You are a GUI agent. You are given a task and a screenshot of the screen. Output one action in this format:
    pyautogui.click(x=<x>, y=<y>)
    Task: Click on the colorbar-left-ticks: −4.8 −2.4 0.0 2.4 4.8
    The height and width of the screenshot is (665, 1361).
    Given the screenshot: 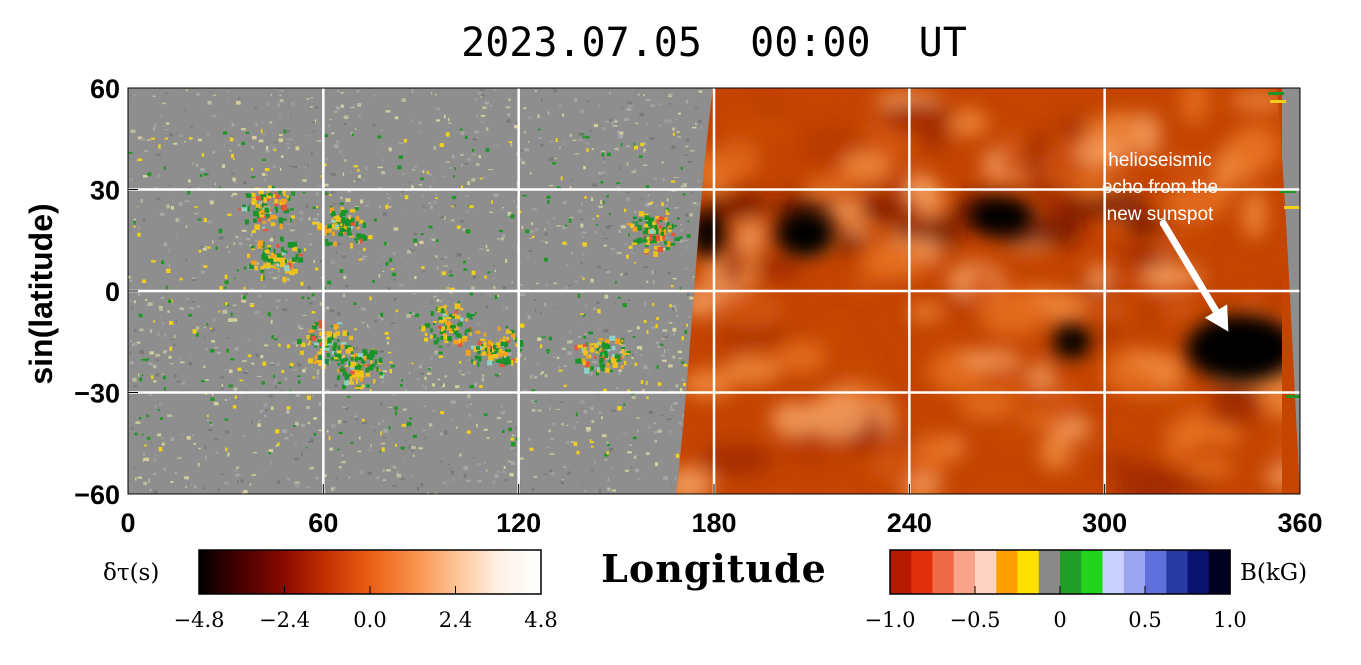 What is the action you would take?
    pyautogui.click(x=366, y=609)
    